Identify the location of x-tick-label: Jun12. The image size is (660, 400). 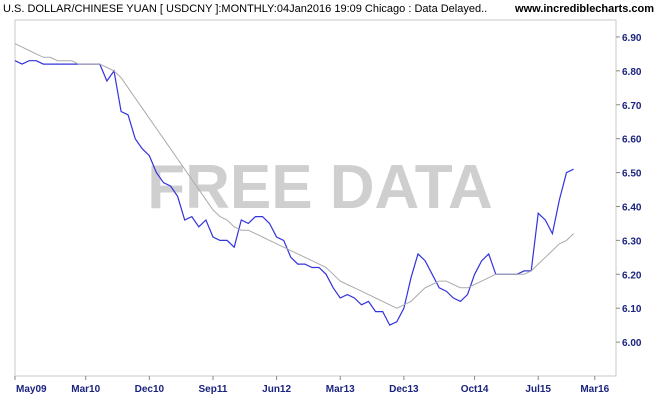
(276, 389).